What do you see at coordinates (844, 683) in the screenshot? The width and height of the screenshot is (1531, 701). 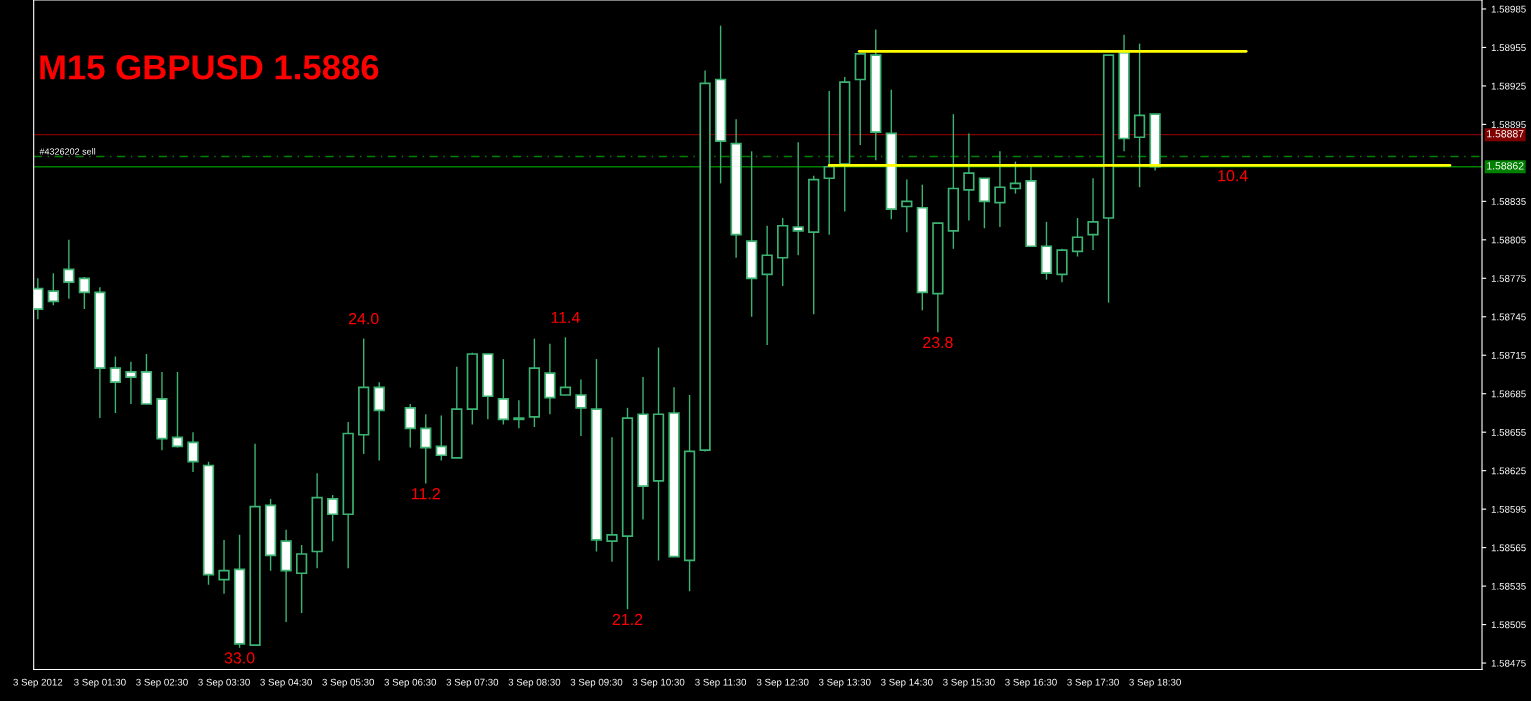 I see `x-tick-label: 3 Sep 13:30` at bounding box center [844, 683].